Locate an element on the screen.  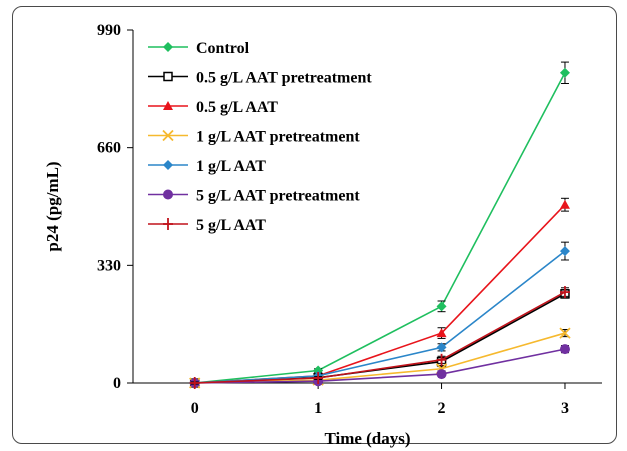
legend-entry: Control is located at coordinates (199, 48).